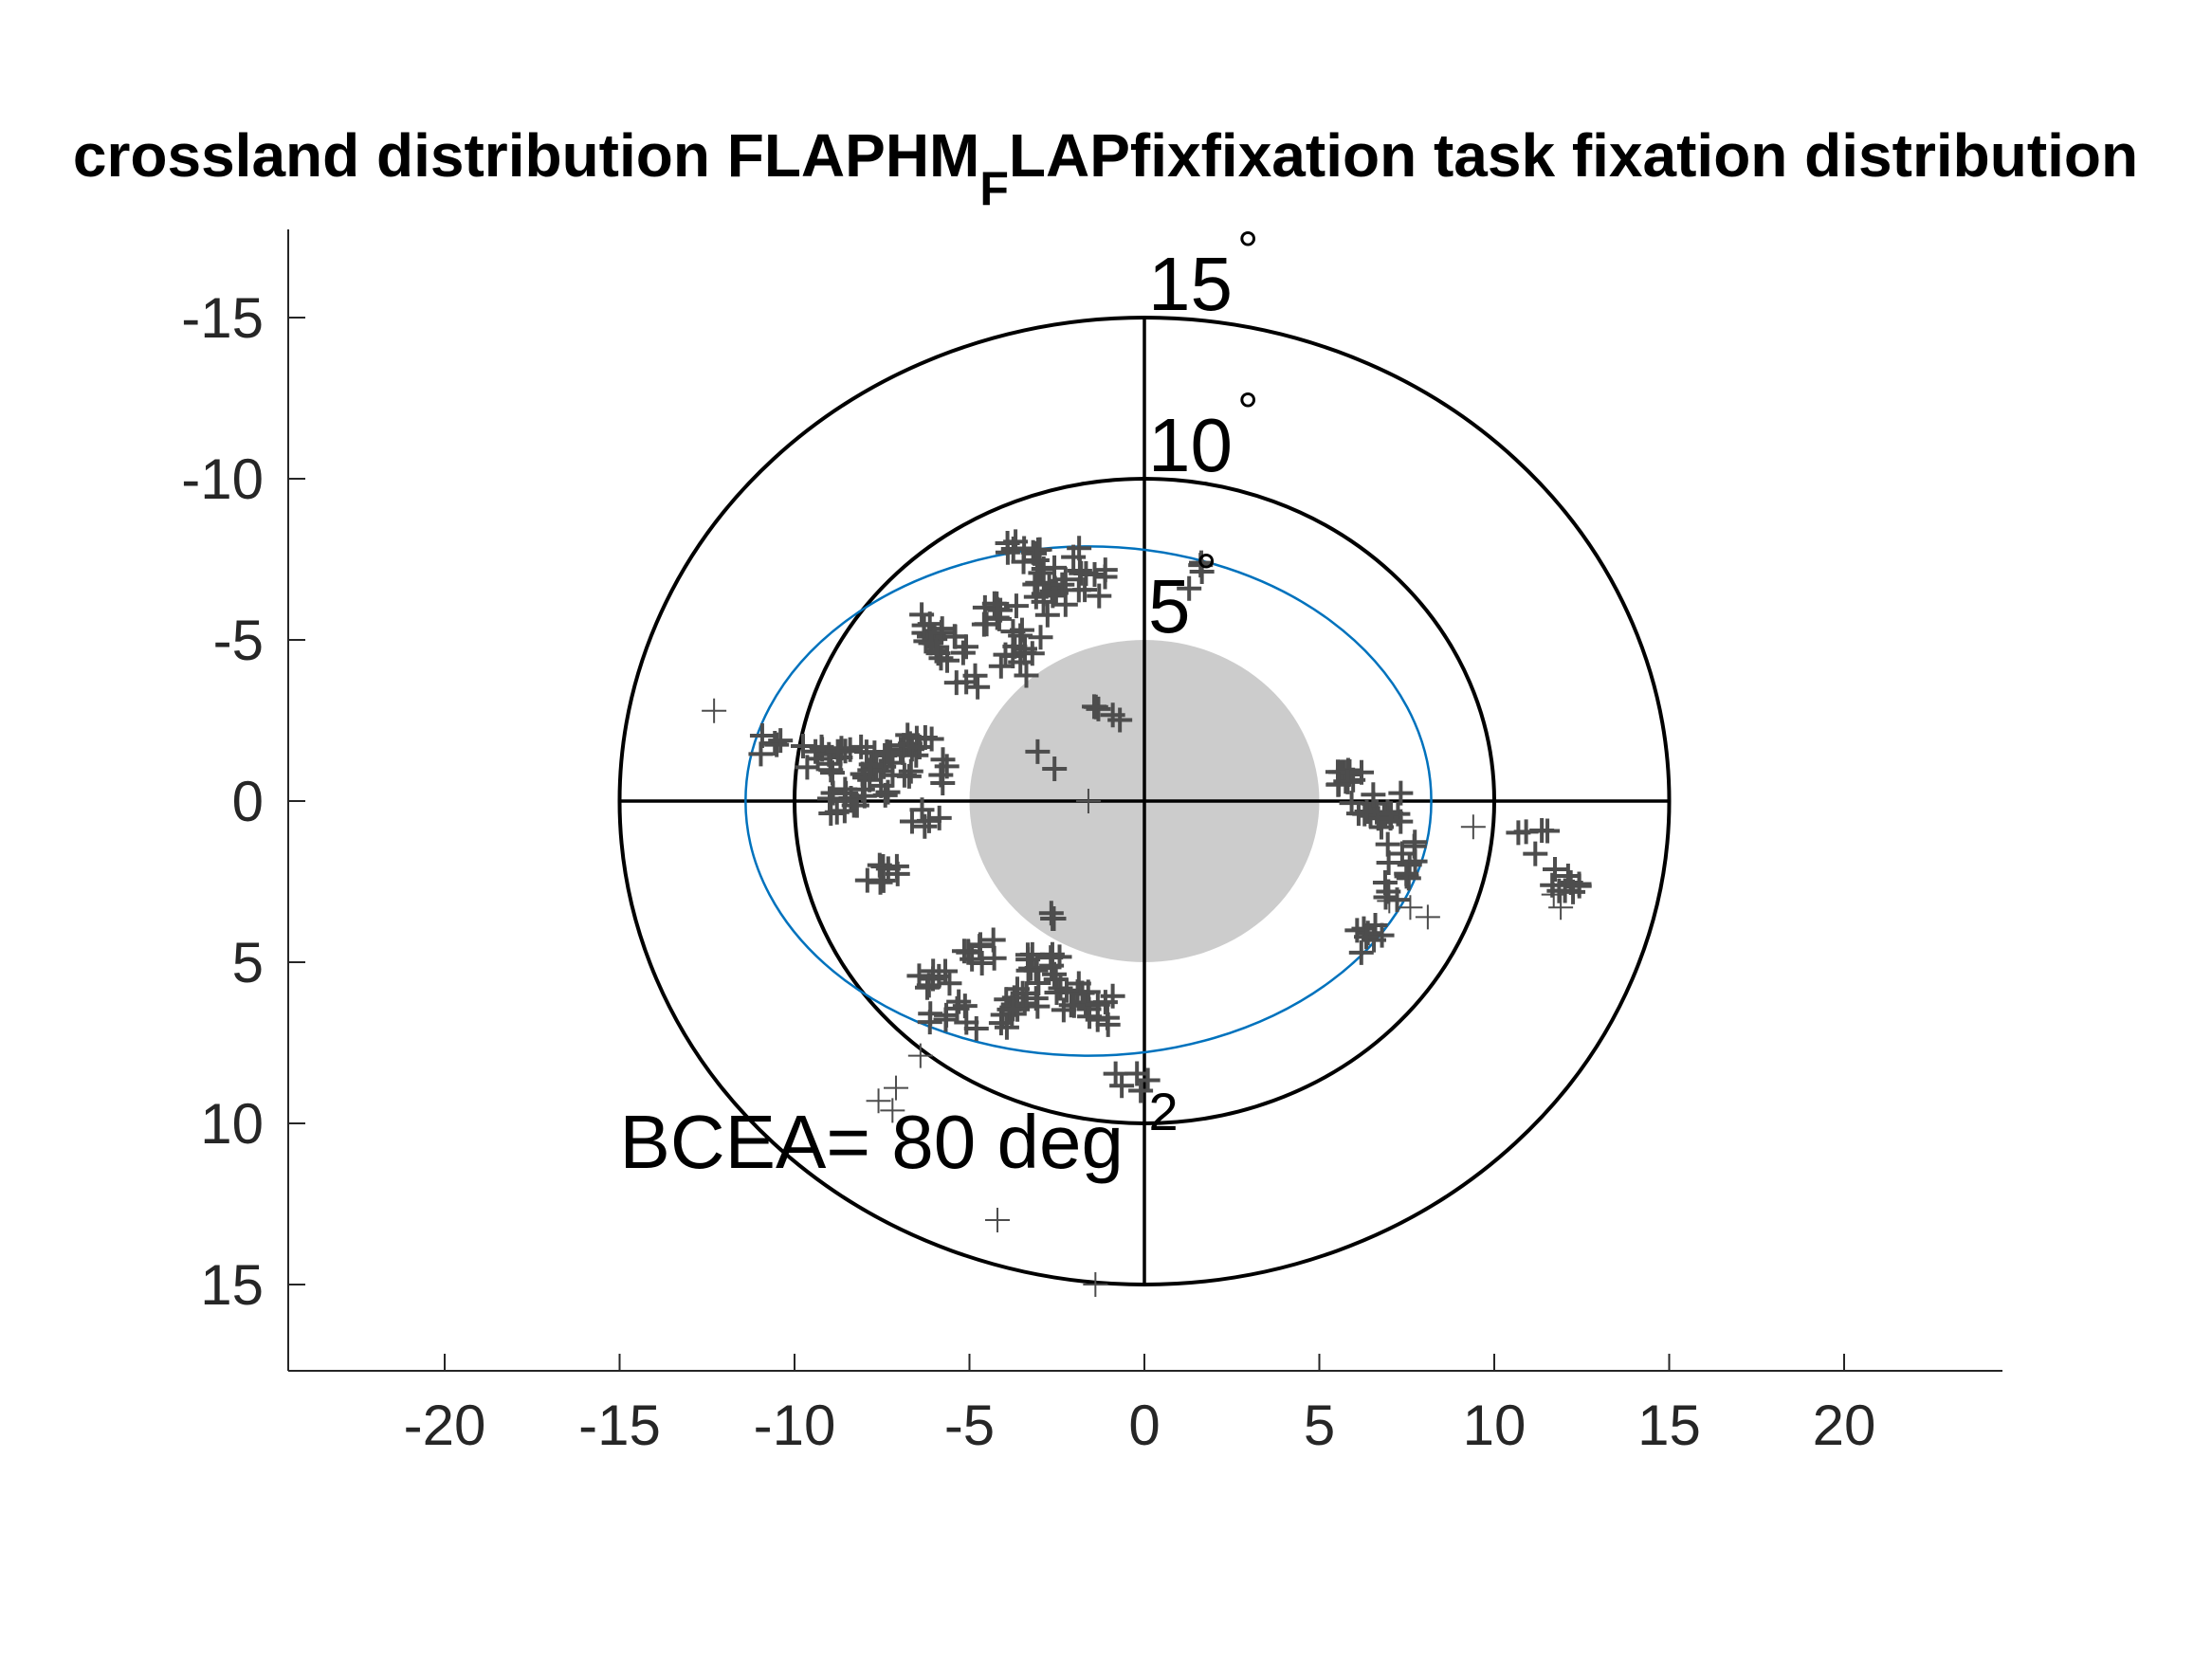 The height and width of the screenshot is (1659, 2212). What do you see at coordinates (1169, 606) in the screenshot?
I see `ring-label-5: 5` at bounding box center [1169, 606].